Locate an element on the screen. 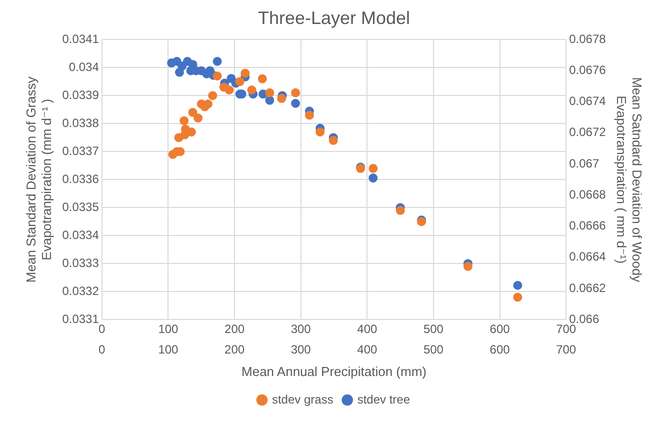 This screenshot has height=426, width=668. y-tick-label: 0.0331 is located at coordinates (81, 319).